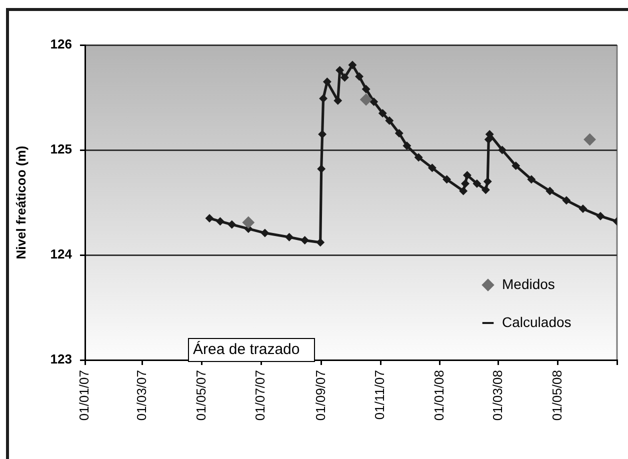 This screenshot has width=628, height=459. Describe the element at coordinates (251, 350) in the screenshot. I see `annotation: Área de trazado` at that location.